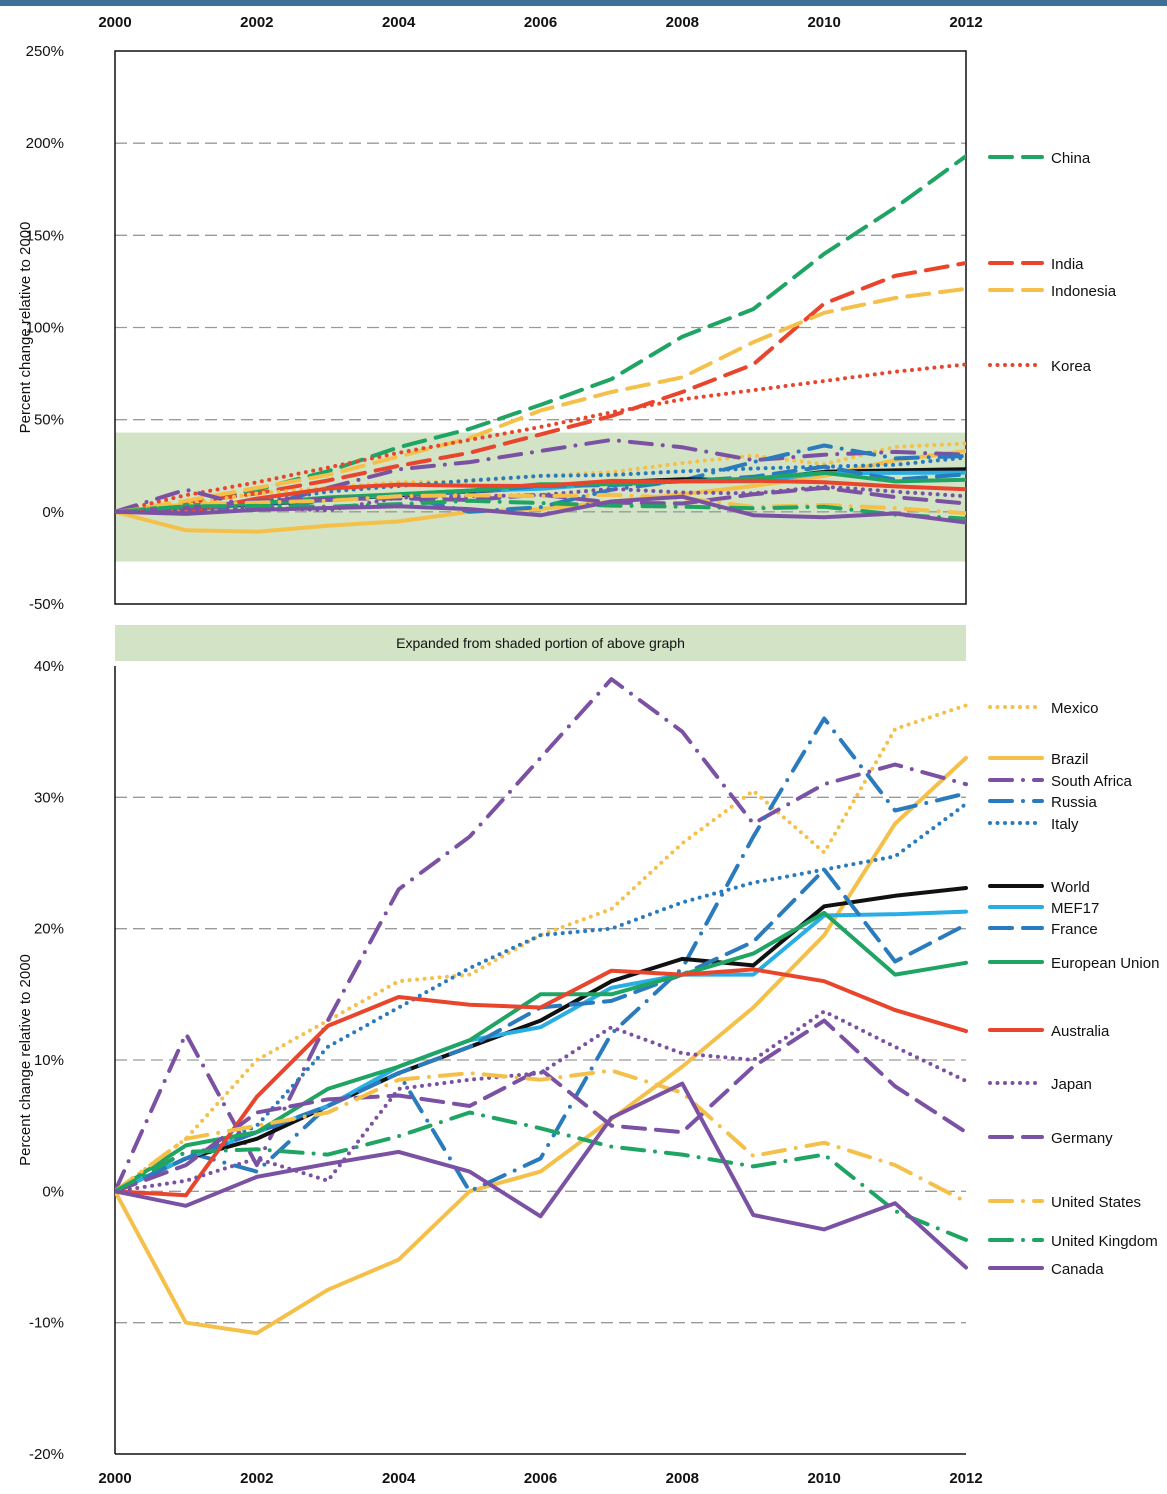  I want to click on series-line-brazil, so click(540, 491).